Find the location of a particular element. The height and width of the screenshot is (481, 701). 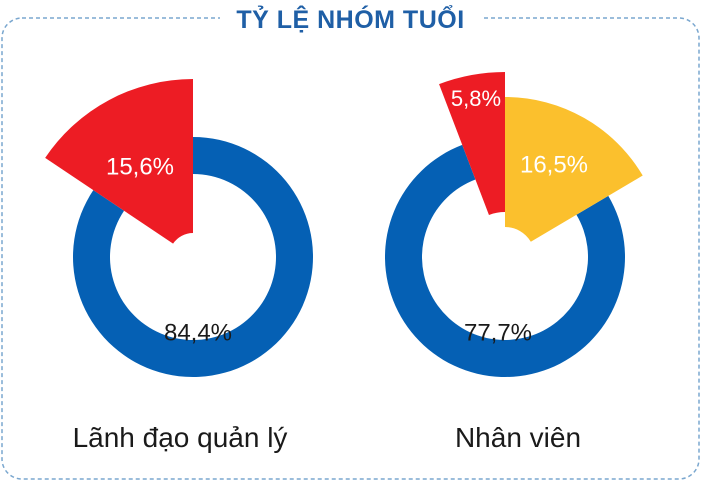

slice-label: 15,6% is located at coordinates (140, 166).